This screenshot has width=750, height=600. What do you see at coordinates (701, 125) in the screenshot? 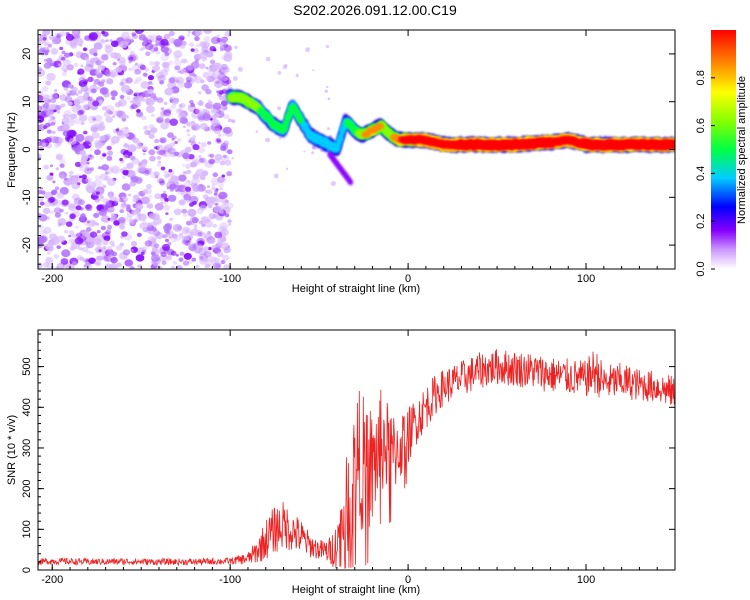
I see `colorbar-tick-label: 0.6` at bounding box center [701, 125].